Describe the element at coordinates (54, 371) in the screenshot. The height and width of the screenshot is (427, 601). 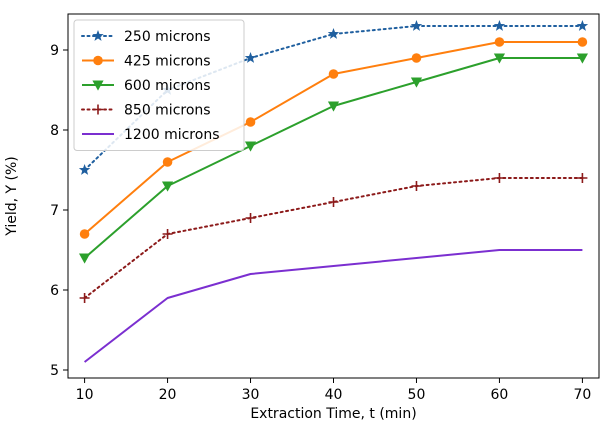
I see `y-tick-label: 5` at that location.